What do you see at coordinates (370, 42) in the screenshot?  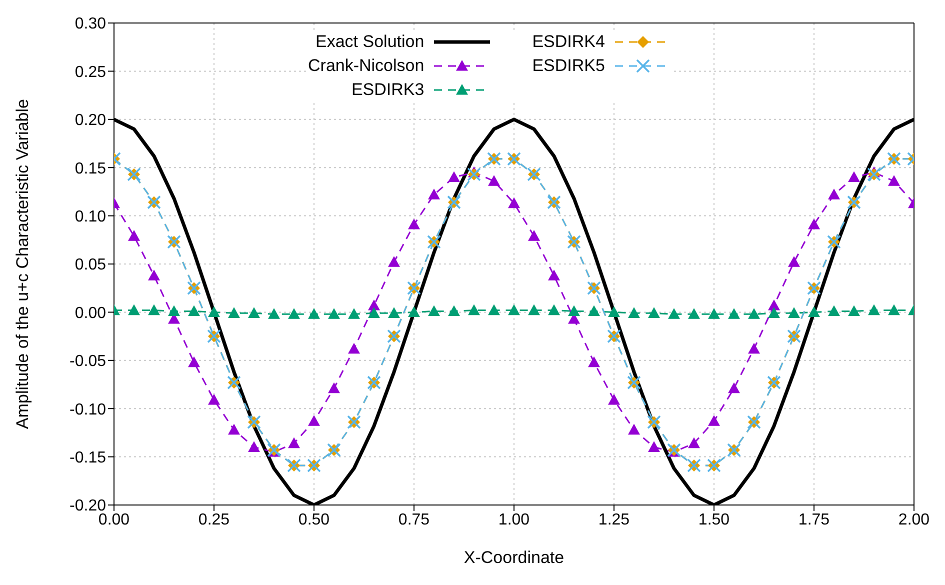 I see `legend-label: Exact Solution` at bounding box center [370, 42].